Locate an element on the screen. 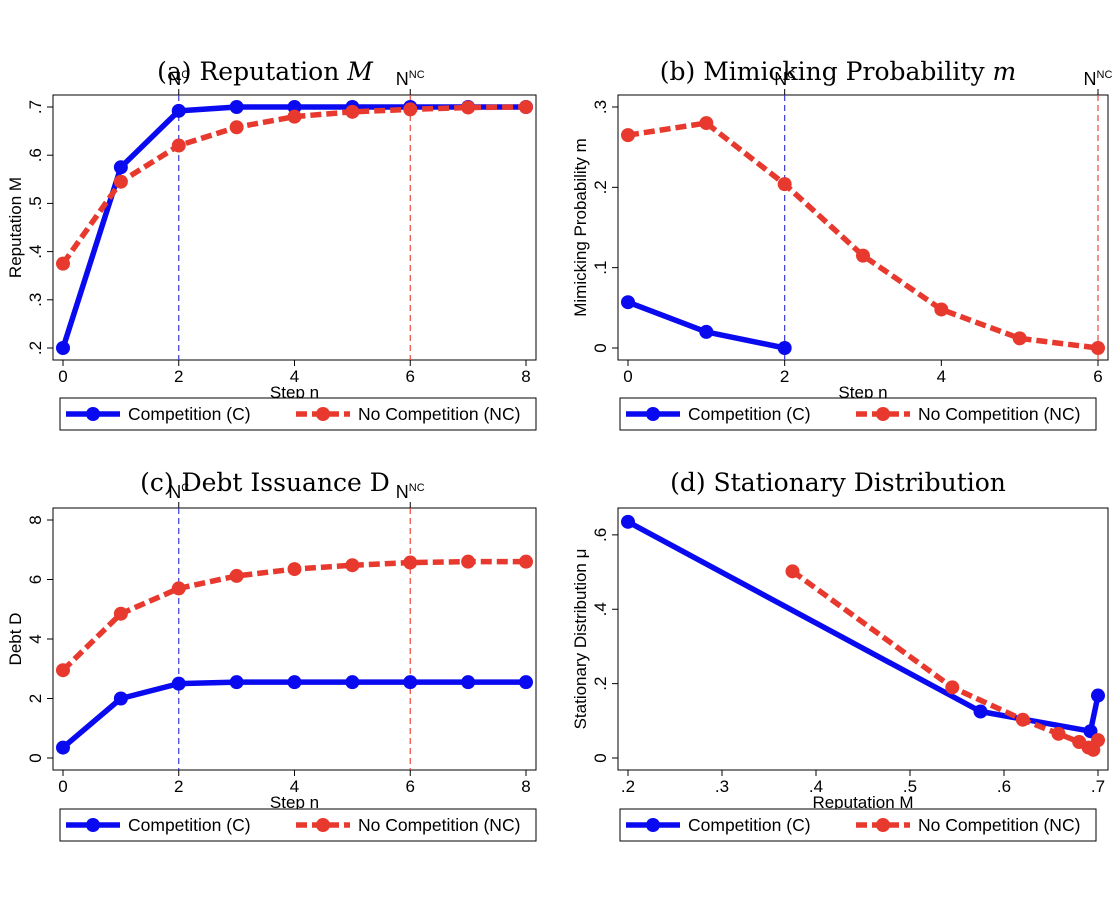 This screenshot has height=909, width=1118. x-tick-label: .3 is located at coordinates (722, 786).